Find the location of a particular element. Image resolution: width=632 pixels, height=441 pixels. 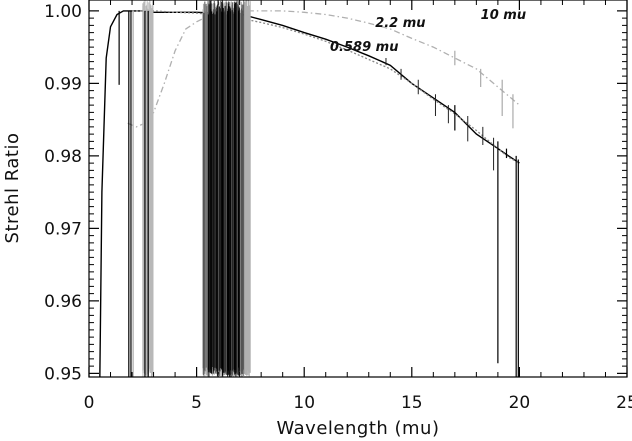

y-axis-label: Strehl Ratio is located at coordinates (12, 188).